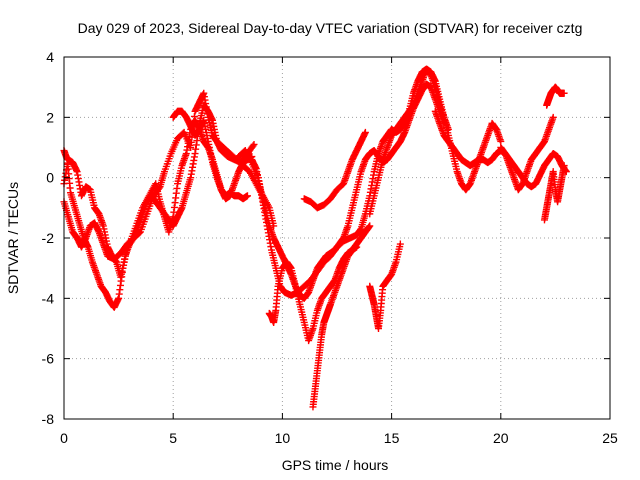 The height and width of the screenshot is (480, 640). I want to click on series-track-m, so click(527, 153).